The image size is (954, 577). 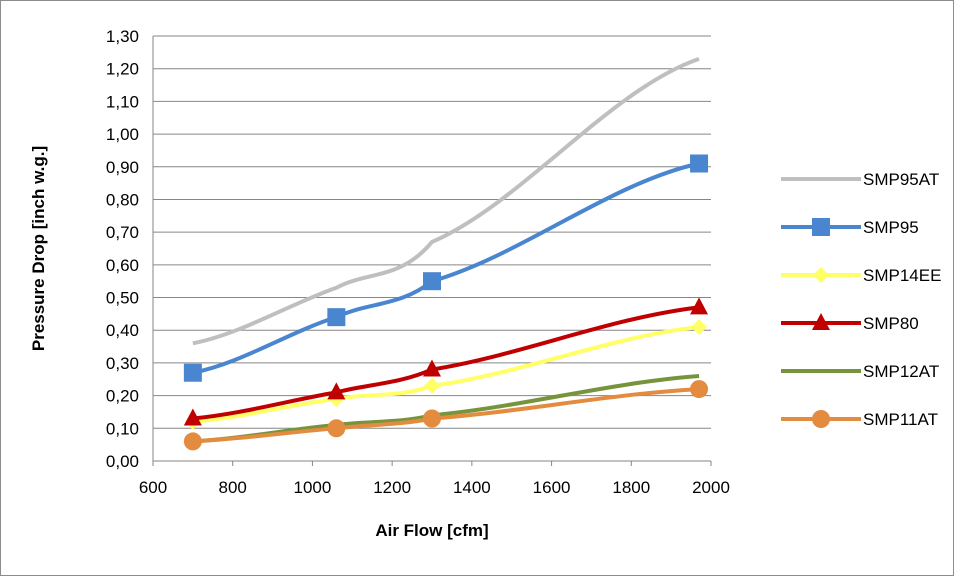 I want to click on y-tick-label: 0,20, so click(x=122, y=396).